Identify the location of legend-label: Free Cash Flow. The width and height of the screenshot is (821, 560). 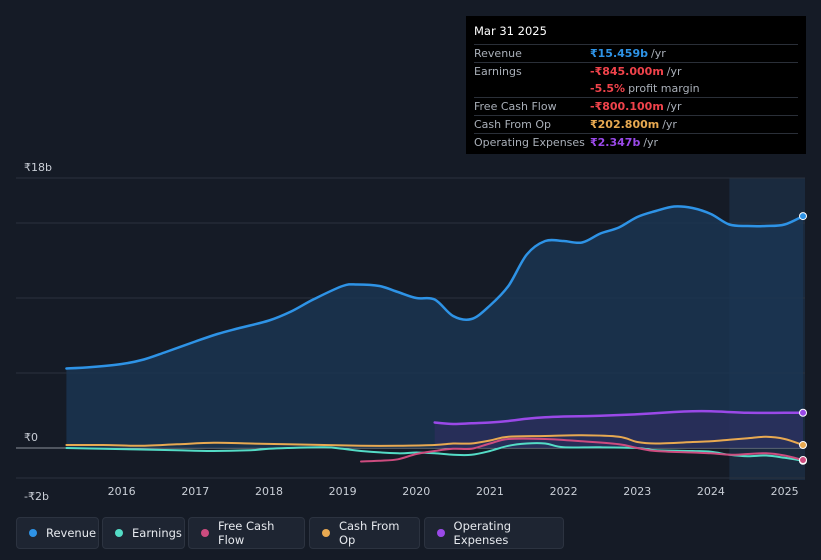
(246, 533).